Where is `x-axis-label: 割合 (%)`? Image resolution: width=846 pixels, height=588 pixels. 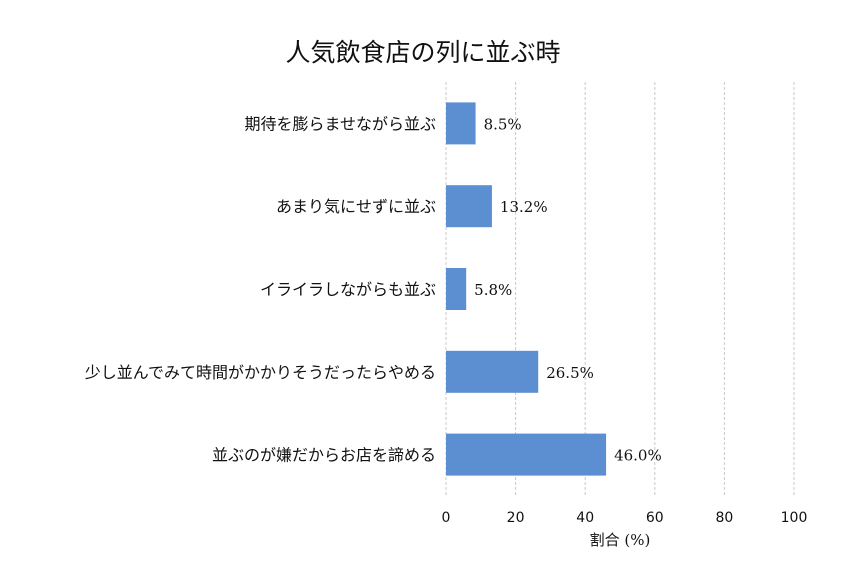
x-axis-label: 割合 (%) is located at coordinates (620, 540).